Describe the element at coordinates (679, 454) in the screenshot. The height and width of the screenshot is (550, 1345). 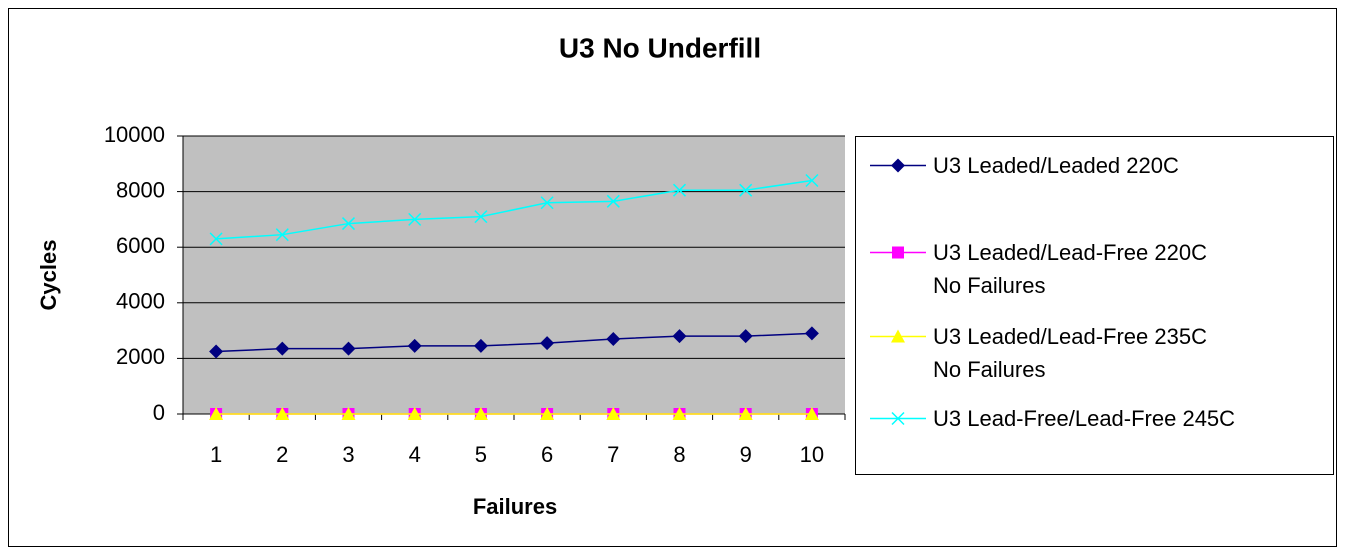
I see `x-tick-label: 8` at that location.